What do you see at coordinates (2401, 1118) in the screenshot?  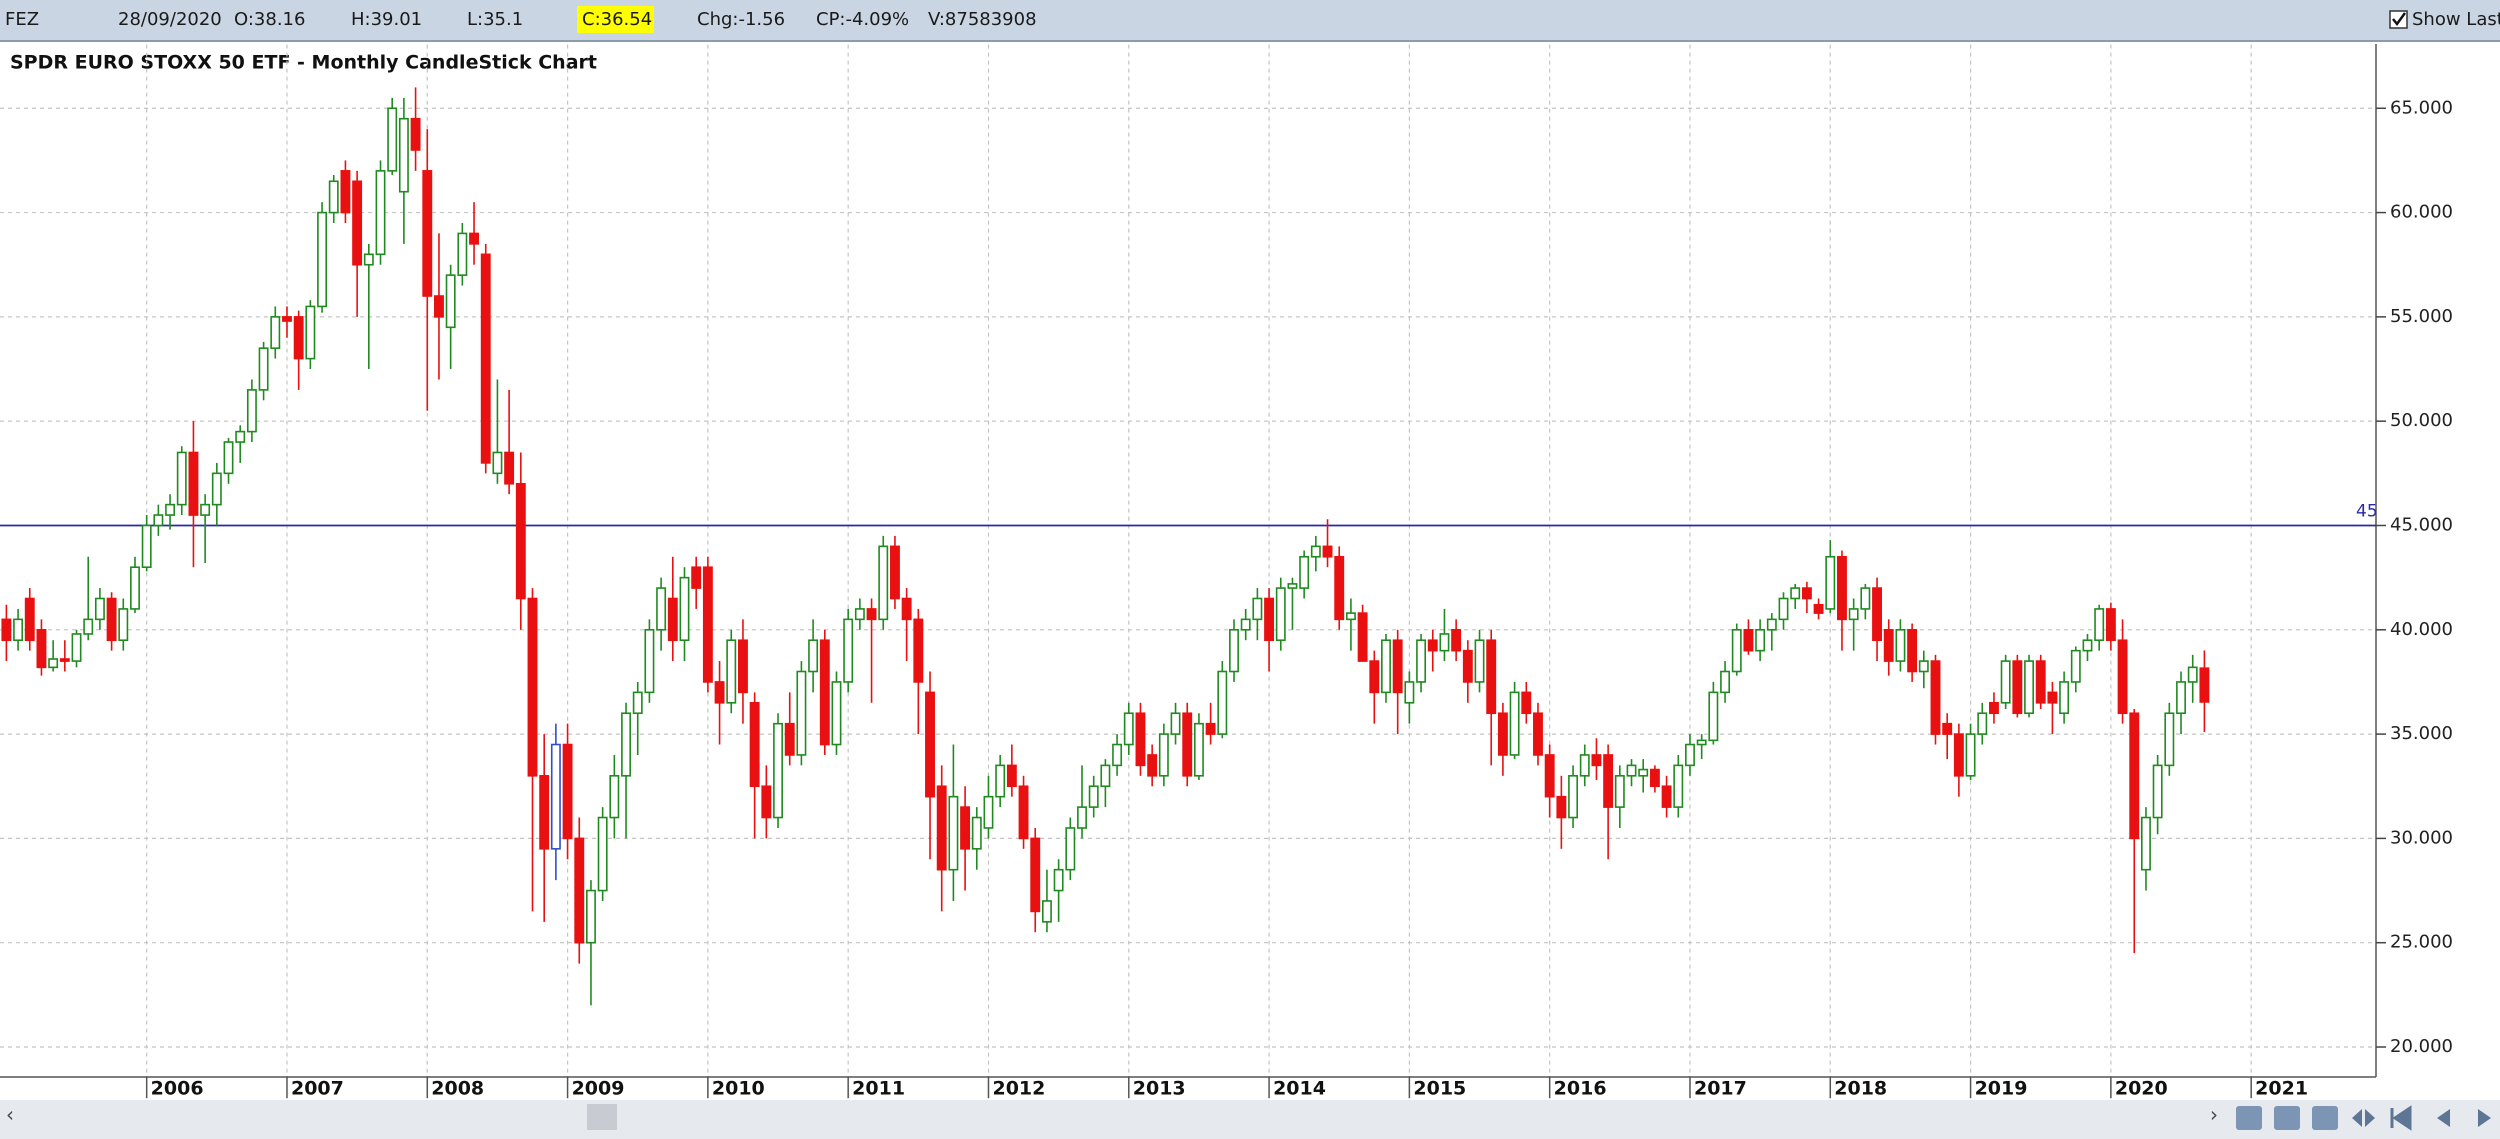 I see `tool-first` at bounding box center [2401, 1118].